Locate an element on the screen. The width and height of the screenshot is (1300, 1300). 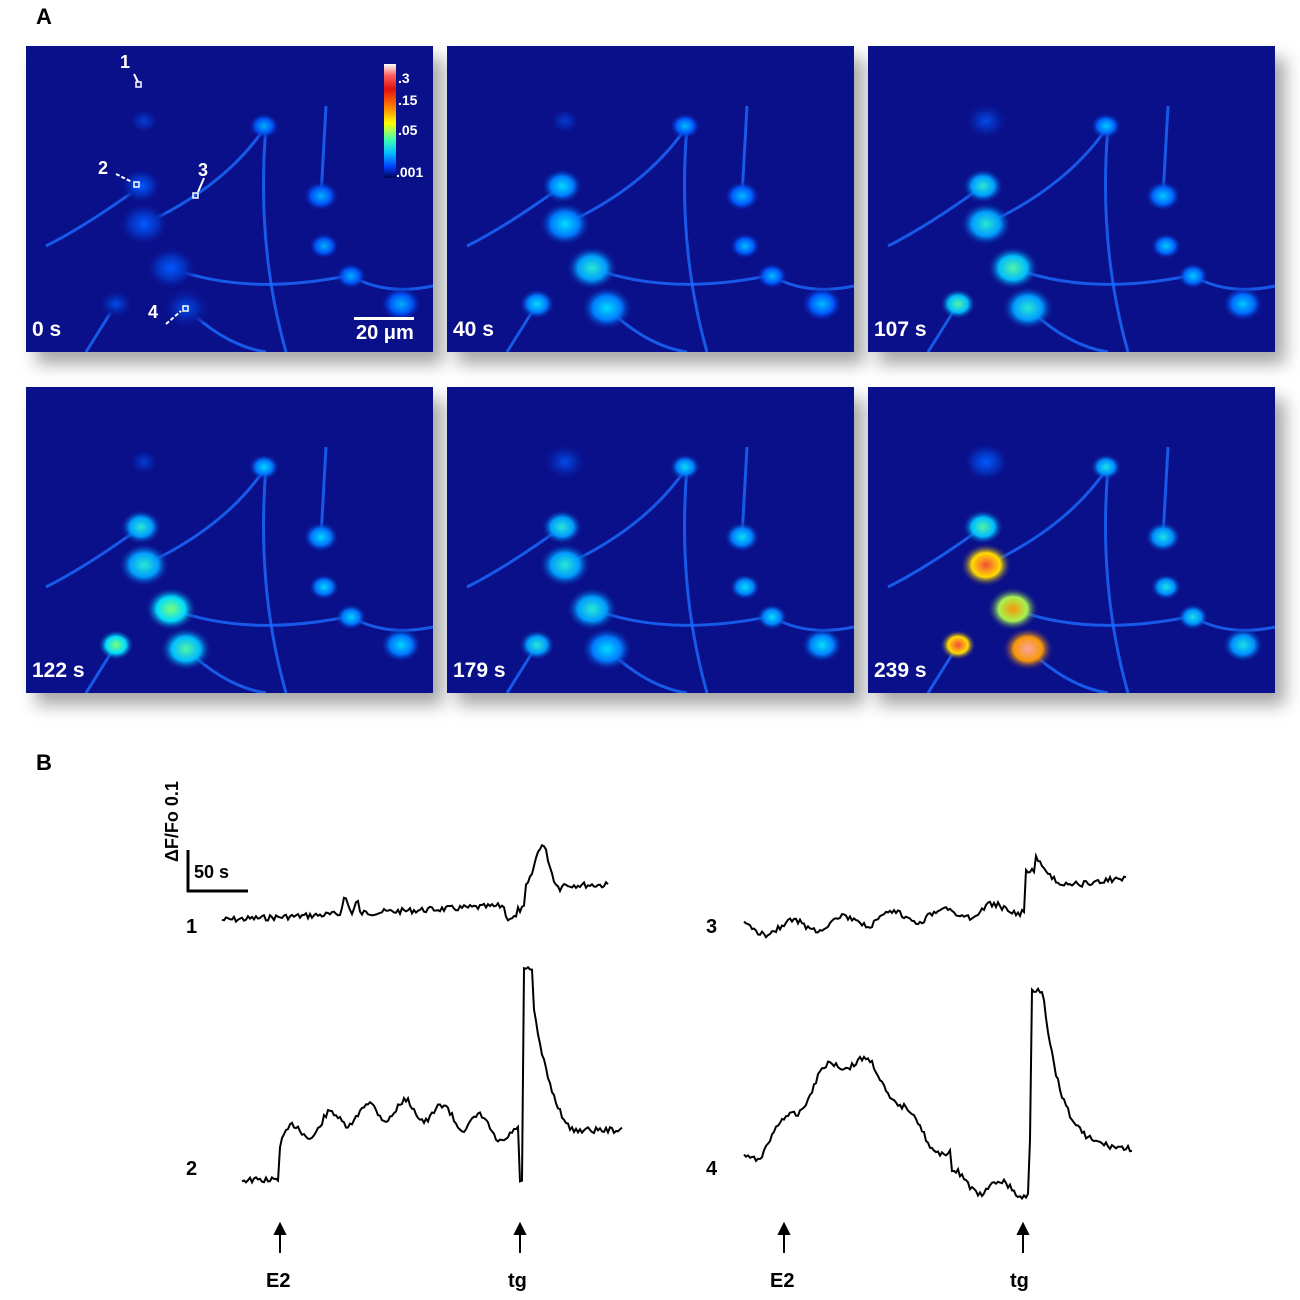
frame-time-label: 107 s is located at coordinates (900, 329).